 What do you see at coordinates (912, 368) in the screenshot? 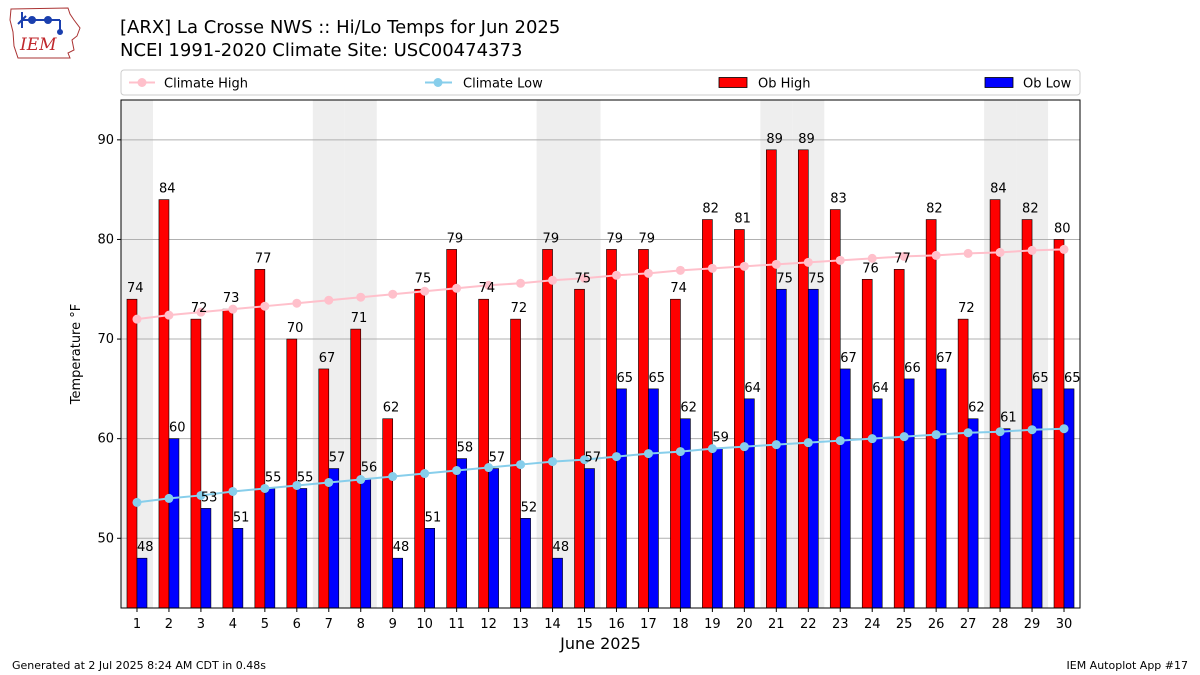
I see `ob-low-value-label: 66` at bounding box center [912, 368].